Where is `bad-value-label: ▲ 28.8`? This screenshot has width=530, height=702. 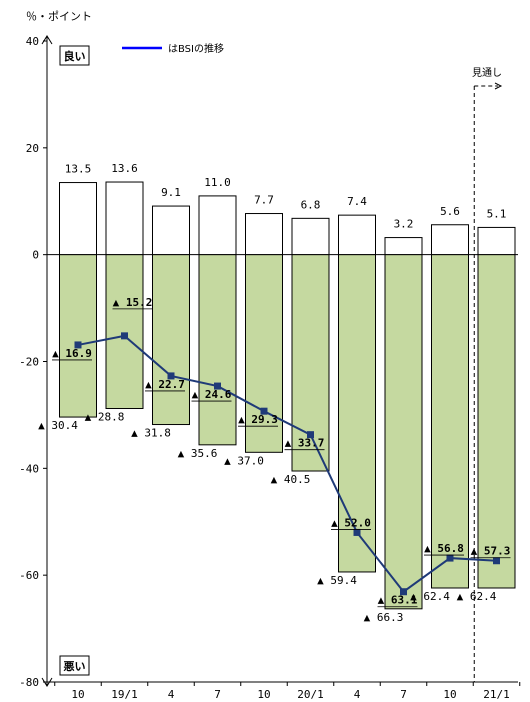
bad-value-label: ▲ 28.8 is located at coordinates (105, 417).